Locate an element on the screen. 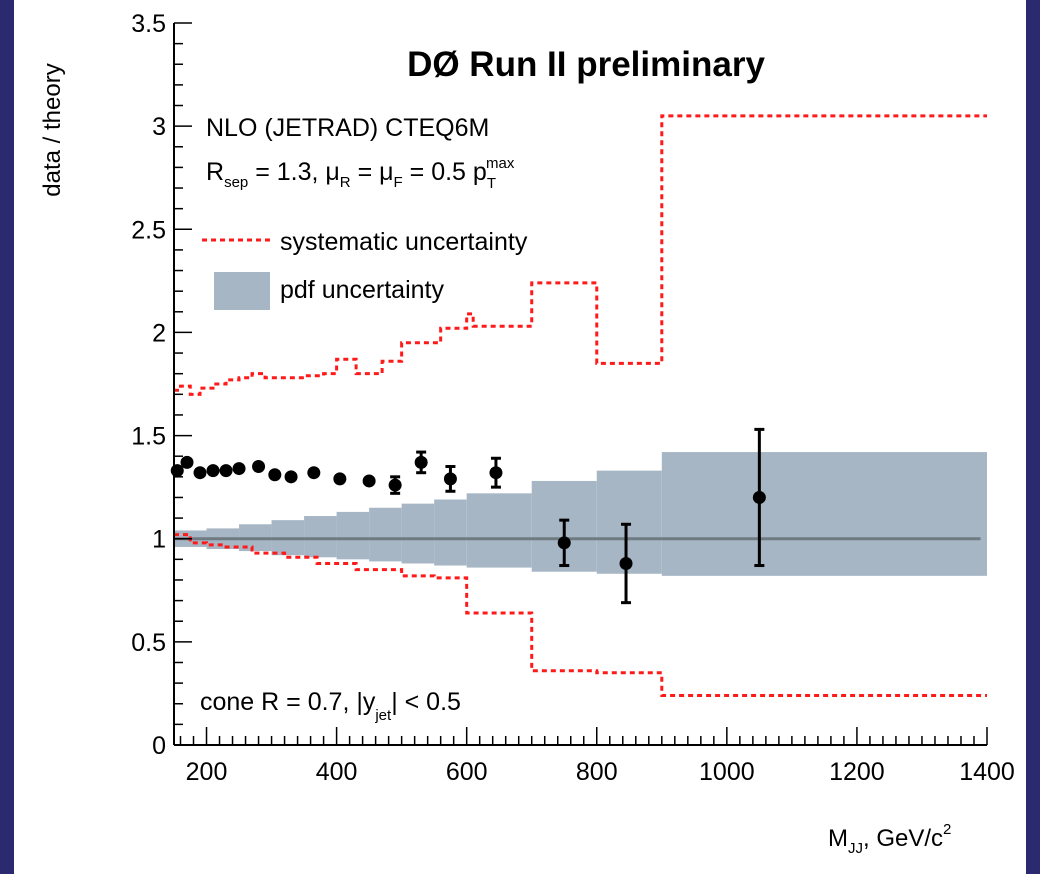 This screenshot has width=1040, height=874. x-tick-label: 400 is located at coordinates (337, 772).